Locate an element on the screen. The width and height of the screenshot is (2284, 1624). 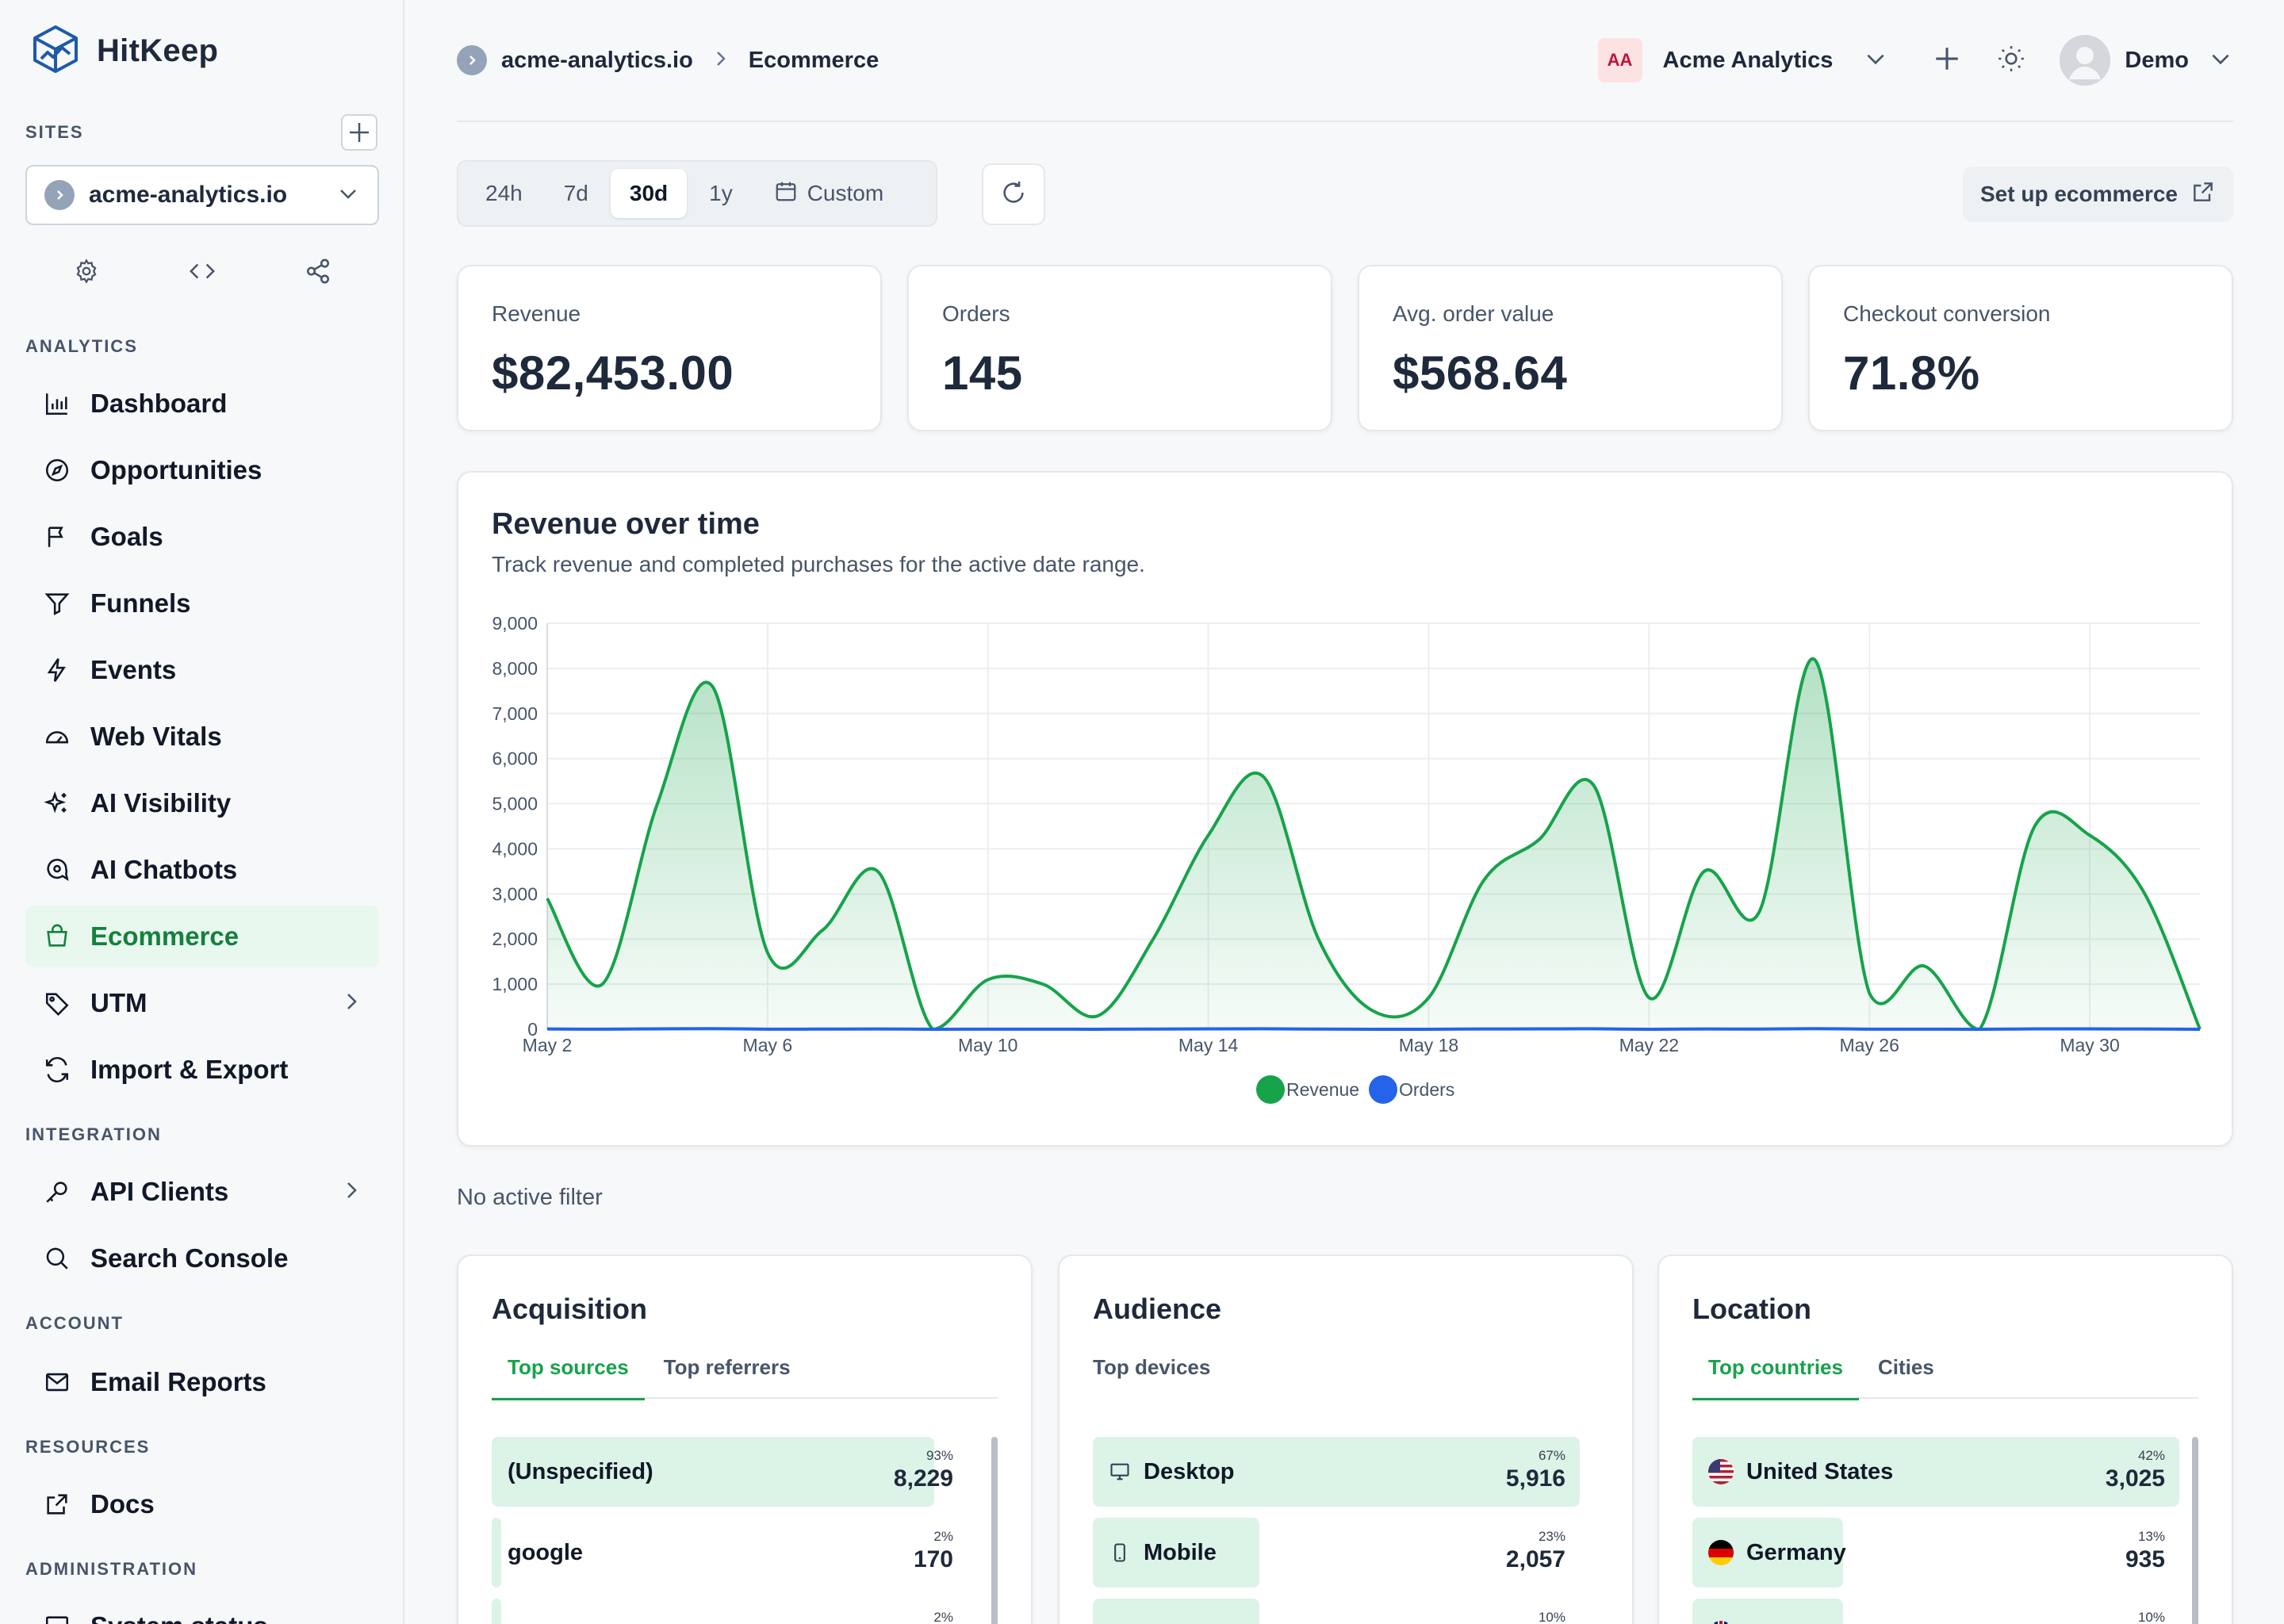
administration-section-label: ADMINISTRATION is located at coordinates (111, 1569).